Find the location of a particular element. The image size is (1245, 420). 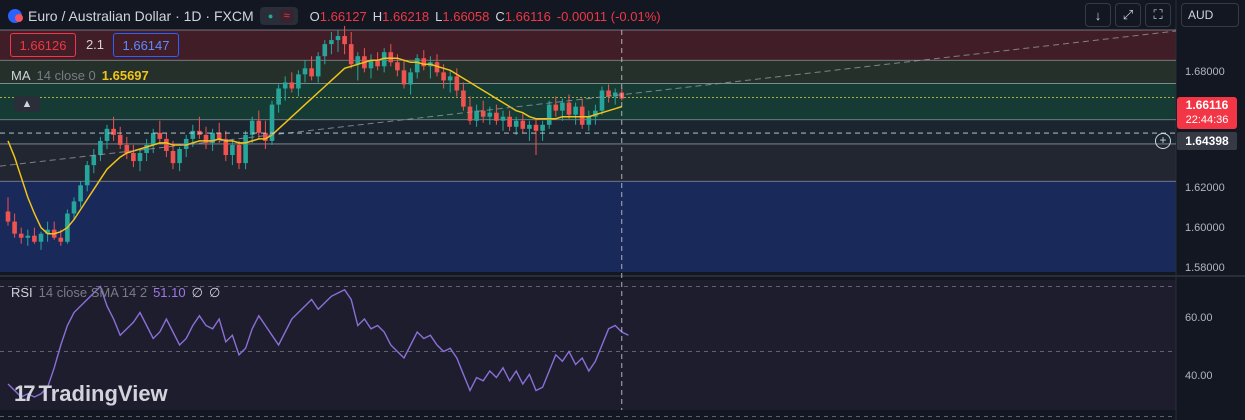

currency-selector: AUD is located at coordinates (1210, 15).